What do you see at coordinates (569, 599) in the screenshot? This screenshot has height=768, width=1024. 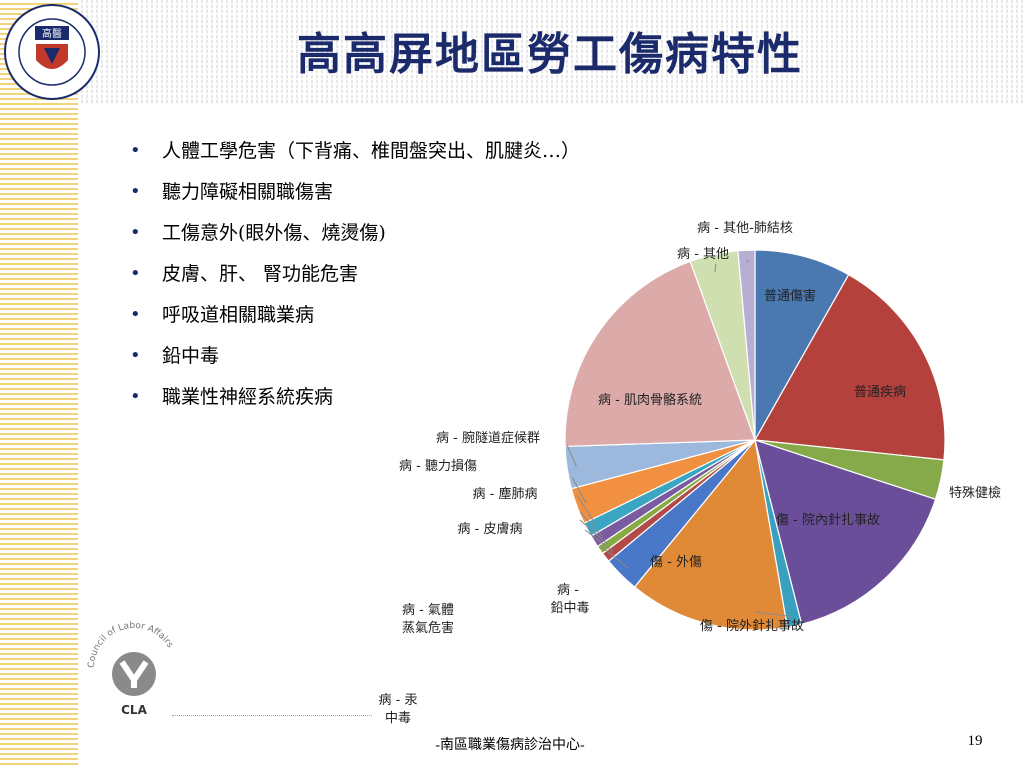 I see `slice-label: 病 - 鉛中毒` at bounding box center [569, 599].